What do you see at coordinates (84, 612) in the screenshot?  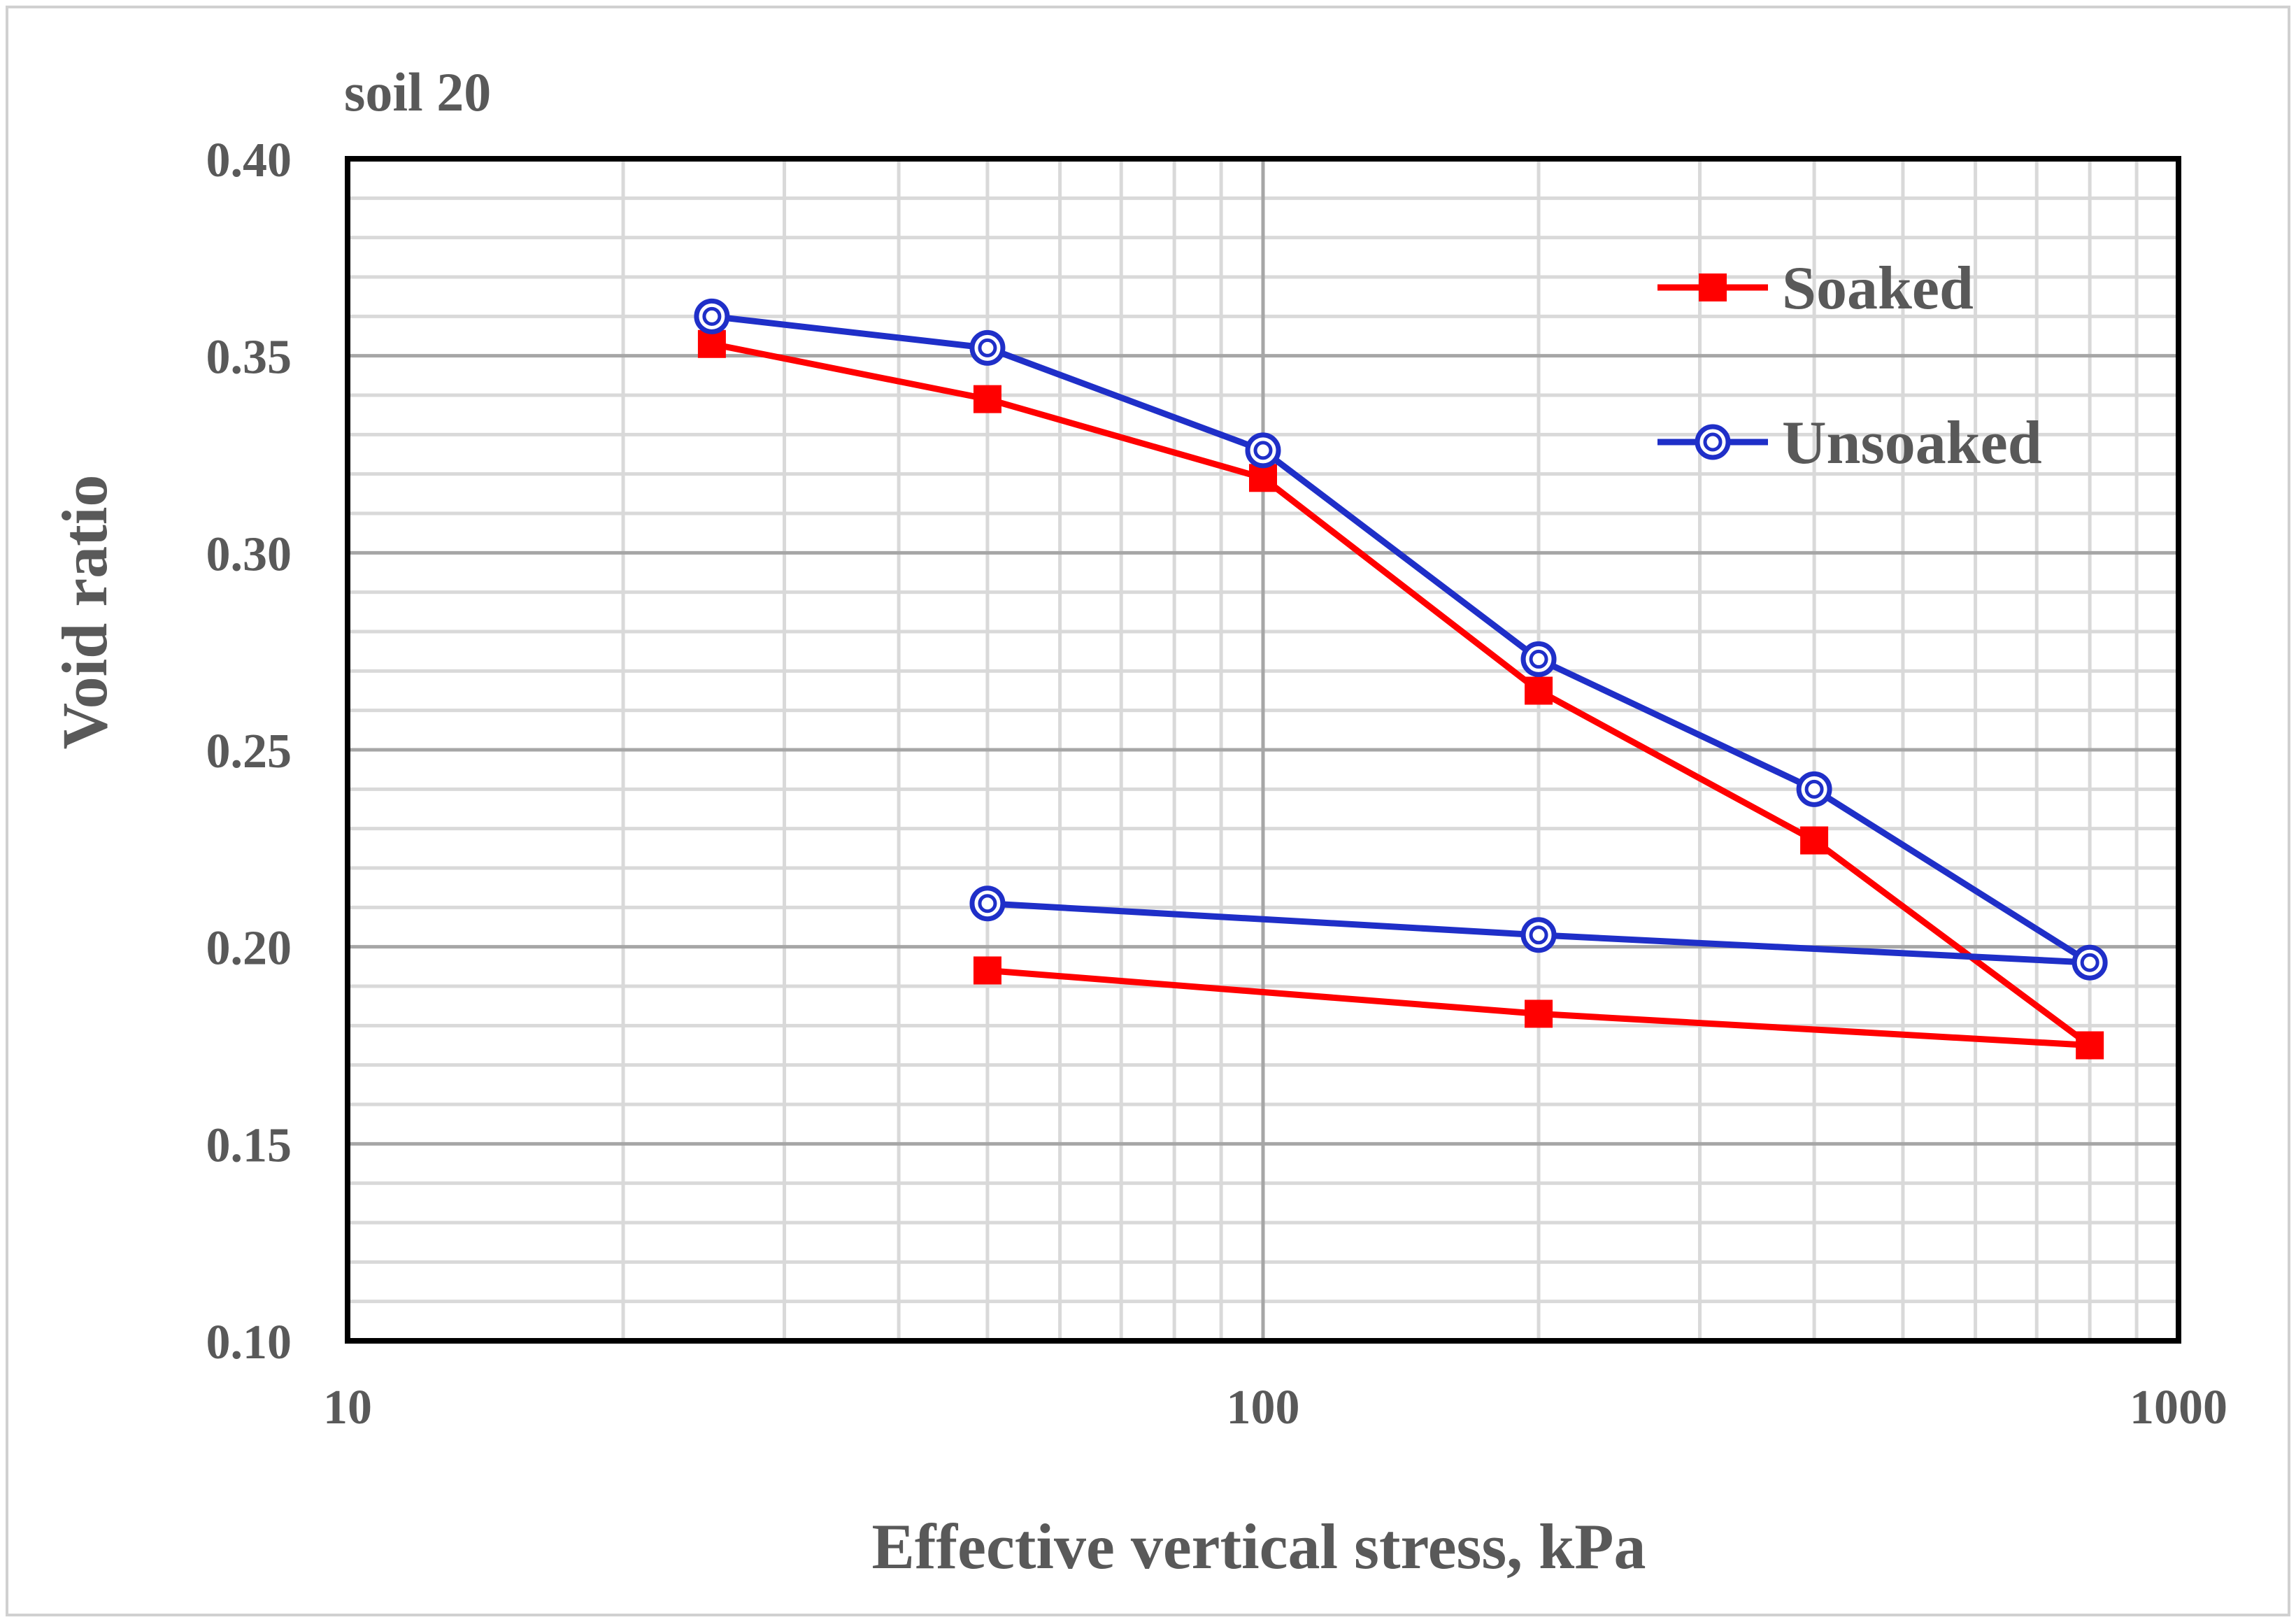 I see `y-axis-title: Void ratio` at bounding box center [84, 612].